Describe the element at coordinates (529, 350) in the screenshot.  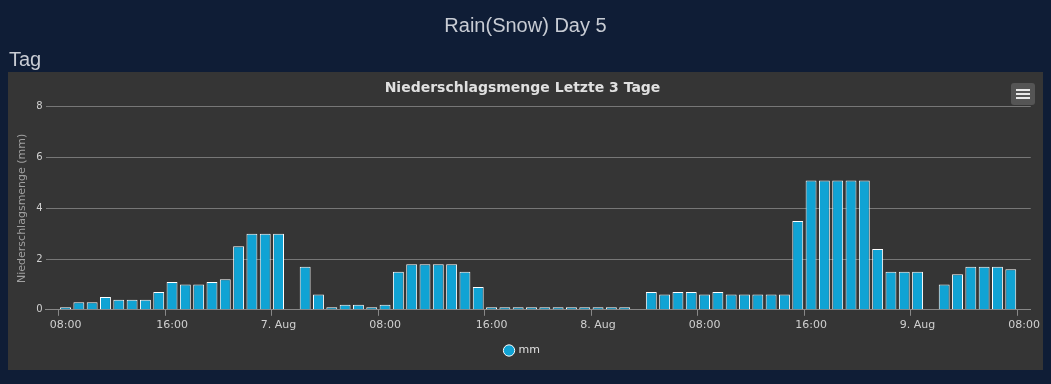
I see `legend-label: mm` at that location.